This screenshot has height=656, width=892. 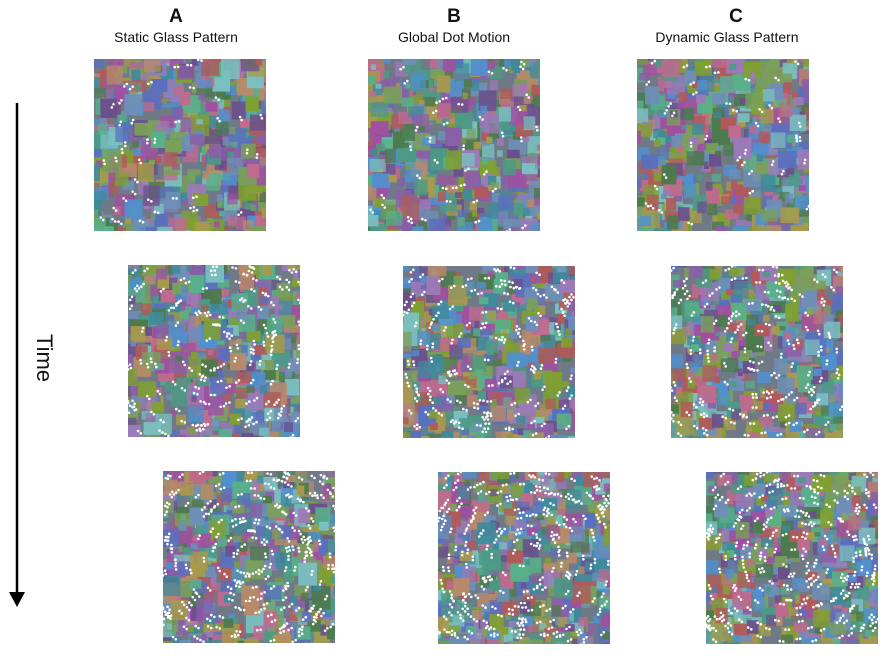 What do you see at coordinates (454, 145) in the screenshot?
I see `panel-global-dot-t1` at bounding box center [454, 145].